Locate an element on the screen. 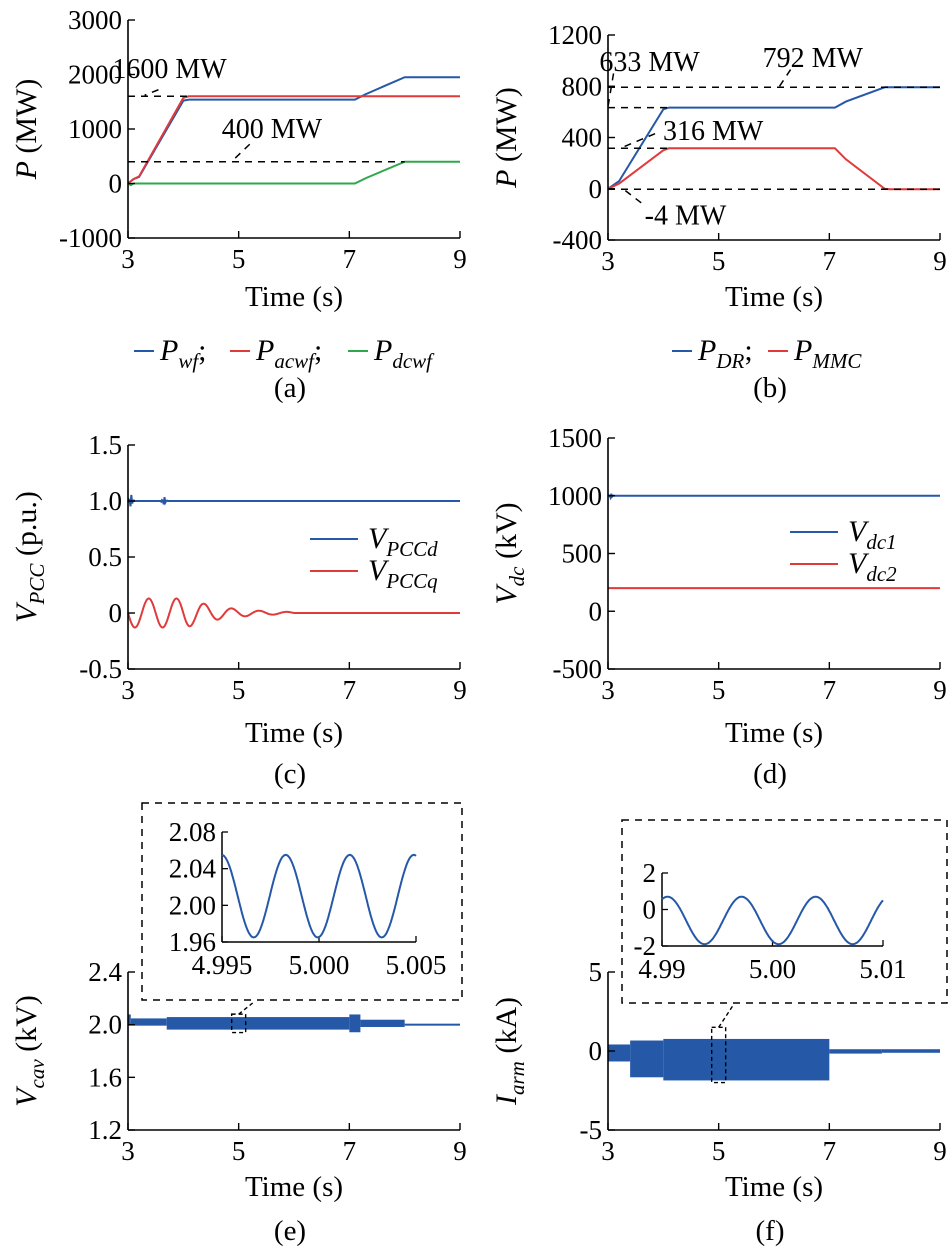 The width and height of the screenshot is (949, 1256). panel-caption: (b) is located at coordinates (770, 388).